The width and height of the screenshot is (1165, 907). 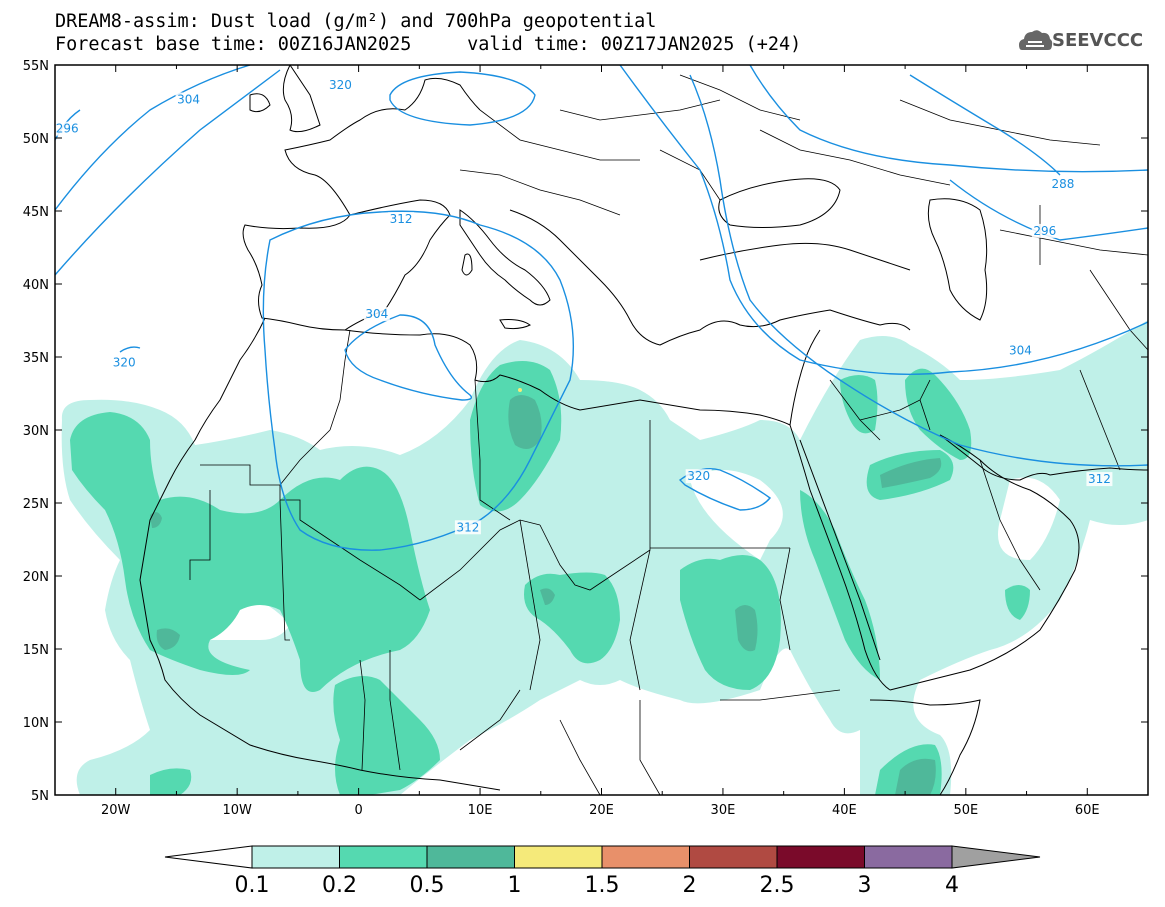 What do you see at coordinates (358, 810) in the screenshot?
I see `x-tick-label: 0` at bounding box center [358, 810].